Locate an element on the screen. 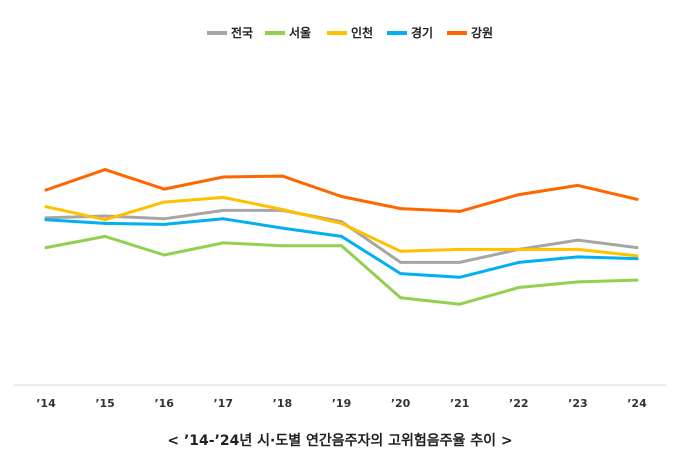  x-tick-label-10: ’23 is located at coordinates (578, 403).